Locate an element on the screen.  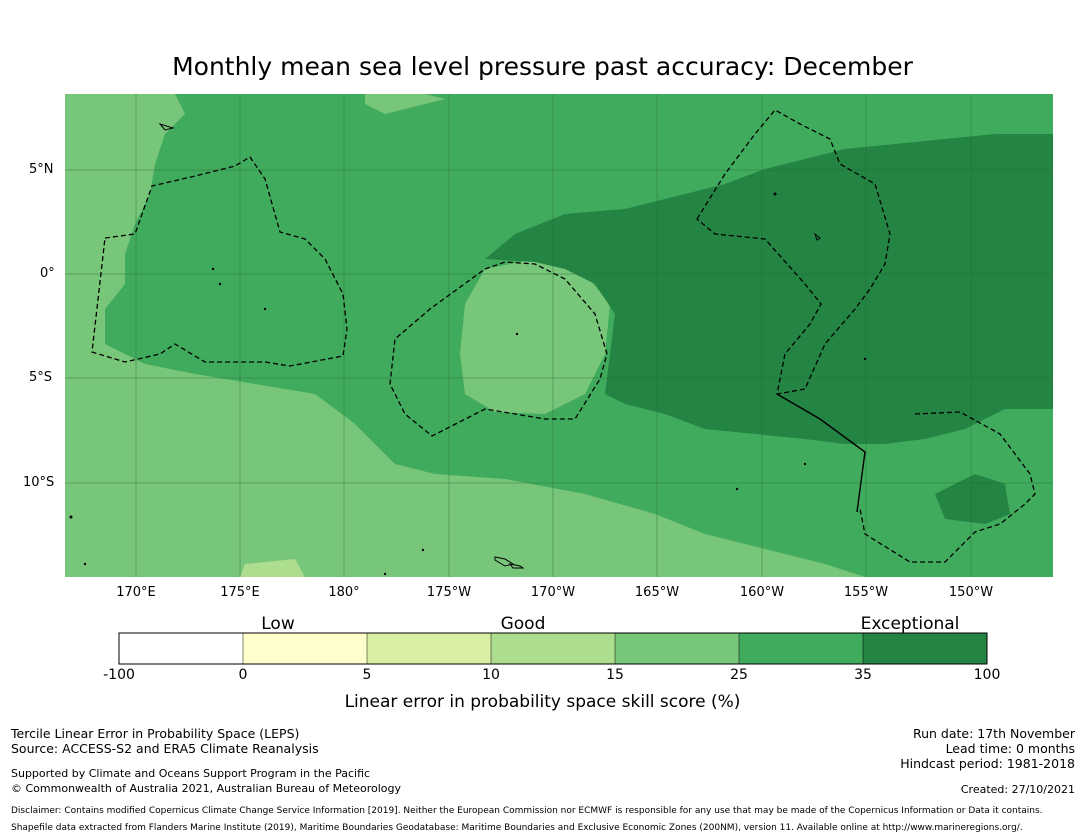
lat-label: 10°S is located at coordinates (39, 482).